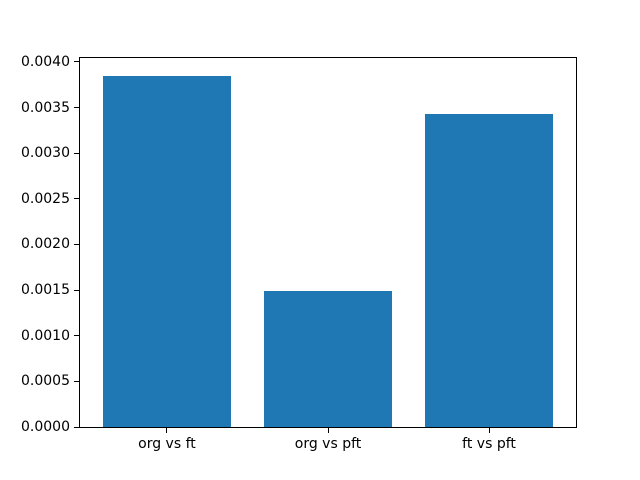  What do you see at coordinates (328, 444) in the screenshot?
I see `x-tick-label: org vs pft` at bounding box center [328, 444].